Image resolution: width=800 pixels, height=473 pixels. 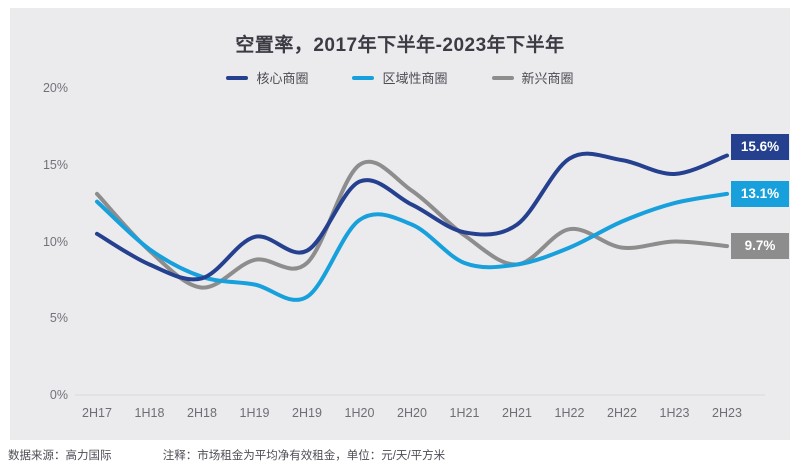 I want to click on footnote-row: 数据来源：高力国际 注释：市场租金为平均净有效租金，单位：元/天/平方米, so click(x=226, y=455).